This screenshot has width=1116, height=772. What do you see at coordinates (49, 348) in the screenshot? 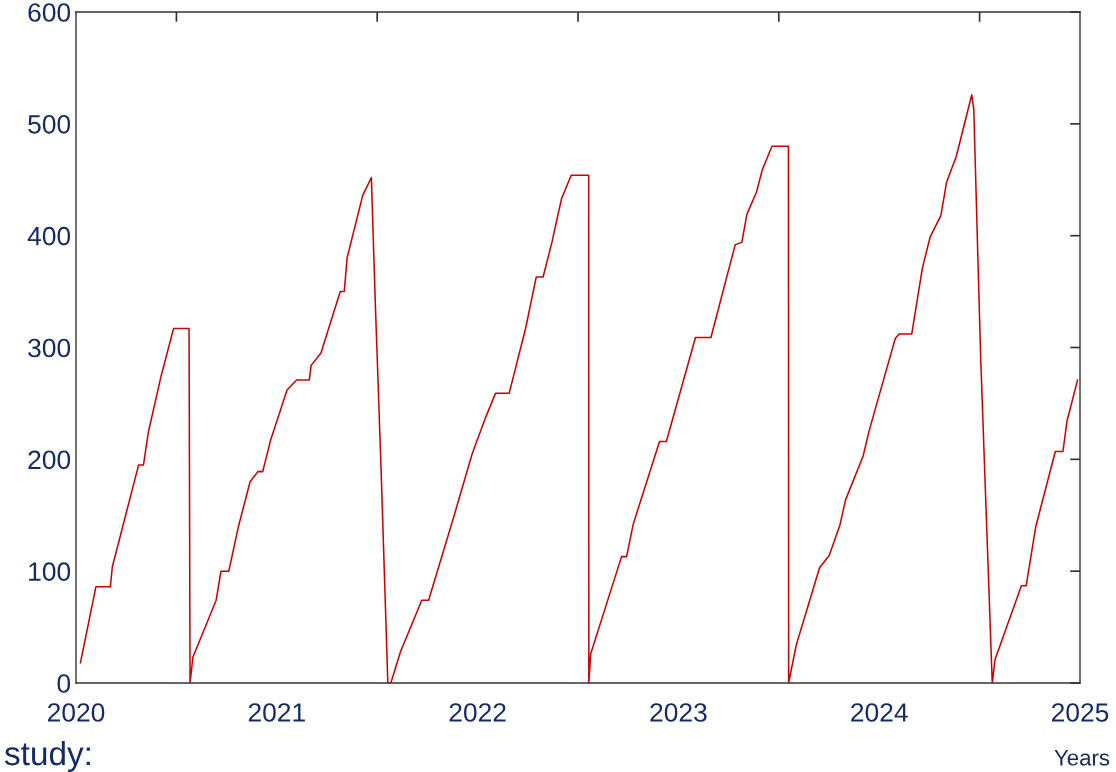
I see `y-tick-label: 300` at bounding box center [49, 348].